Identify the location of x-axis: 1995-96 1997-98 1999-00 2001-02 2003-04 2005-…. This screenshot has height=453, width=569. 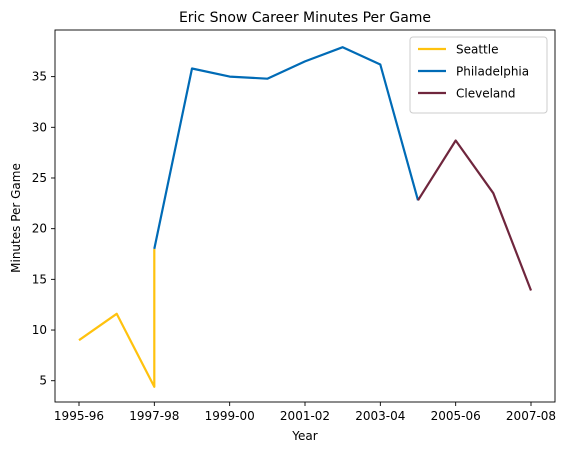
(305, 412).